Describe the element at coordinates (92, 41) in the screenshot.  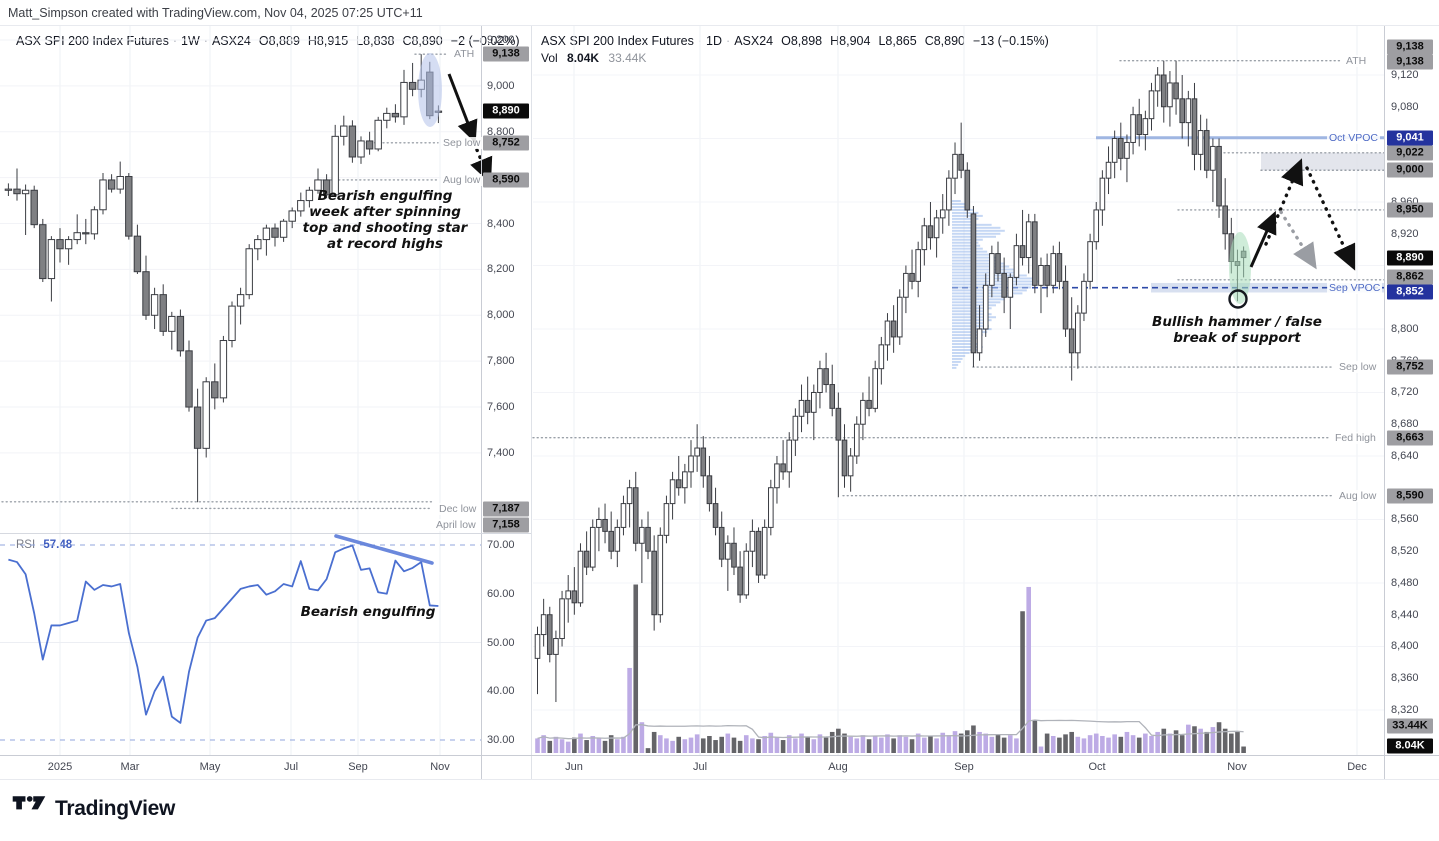
I see `weekly-symbol-name: ASX SPI 200 Index Futures` at that location.